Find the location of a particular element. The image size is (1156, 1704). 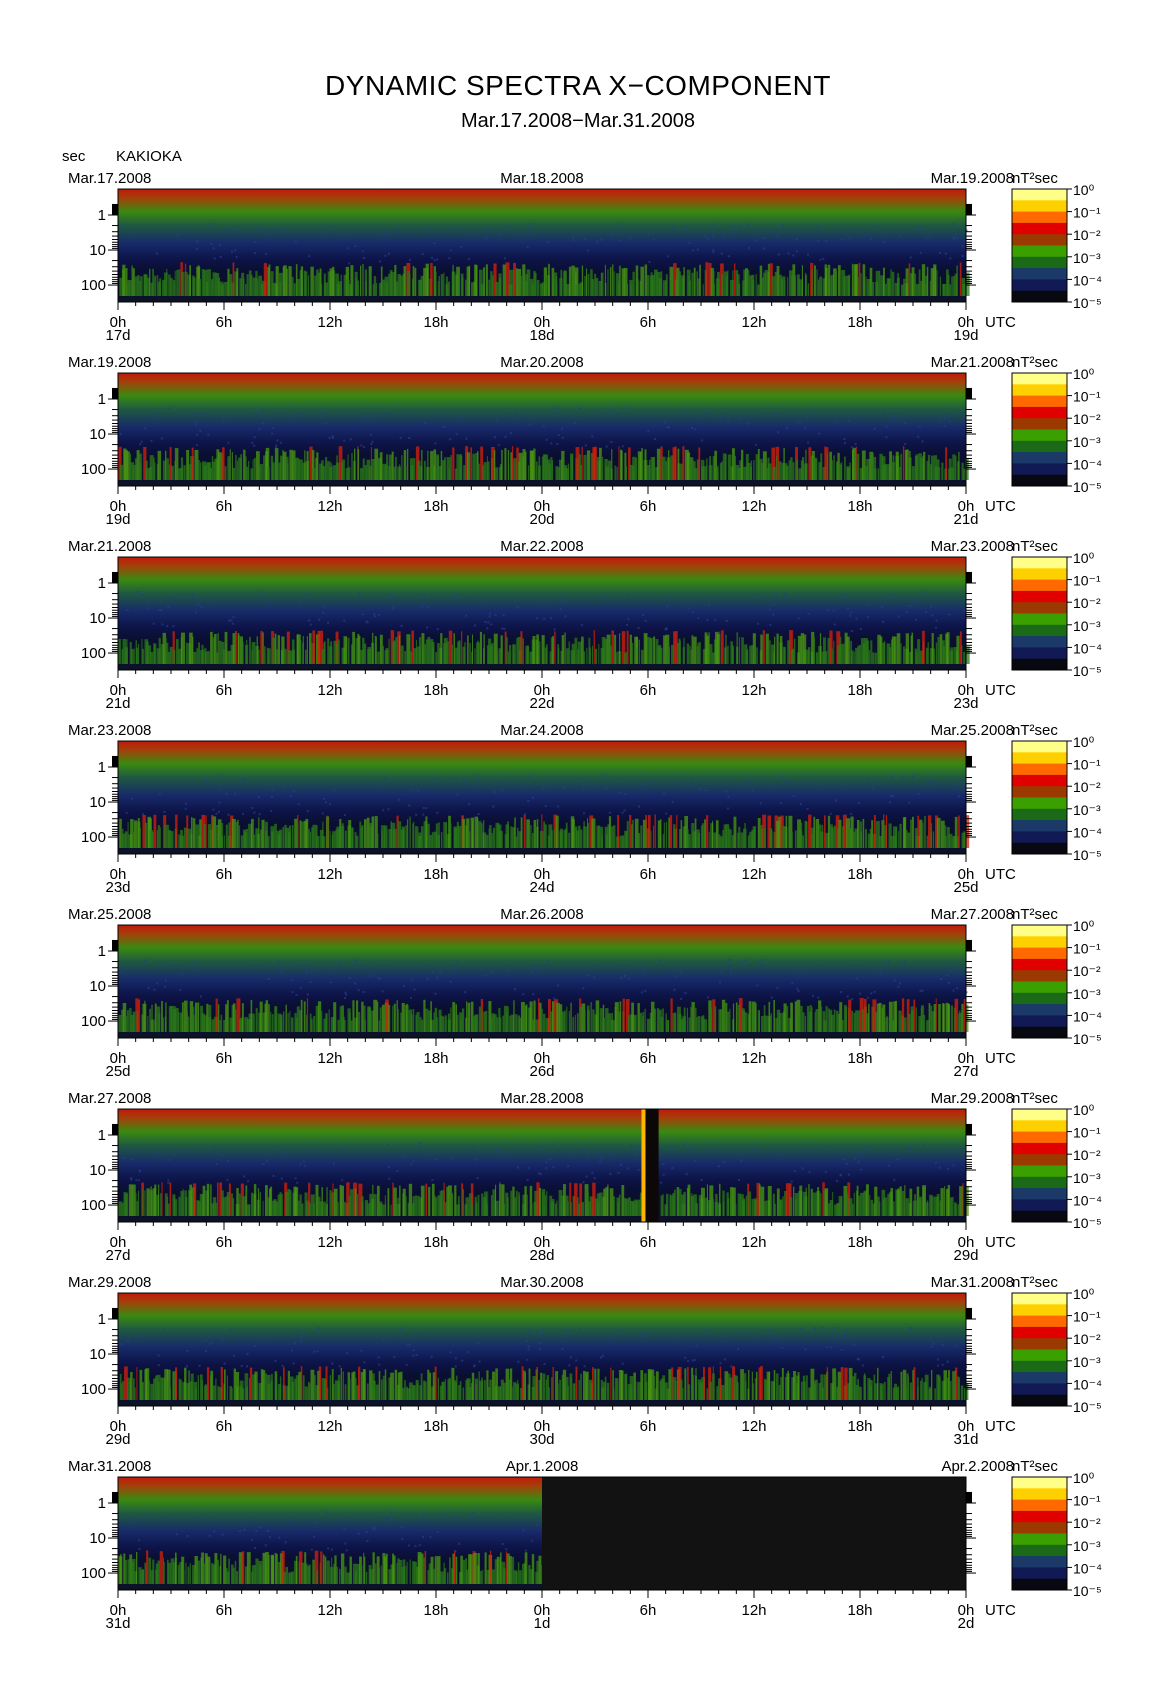

x-tick-label: 0h is located at coordinates (966, 1058).